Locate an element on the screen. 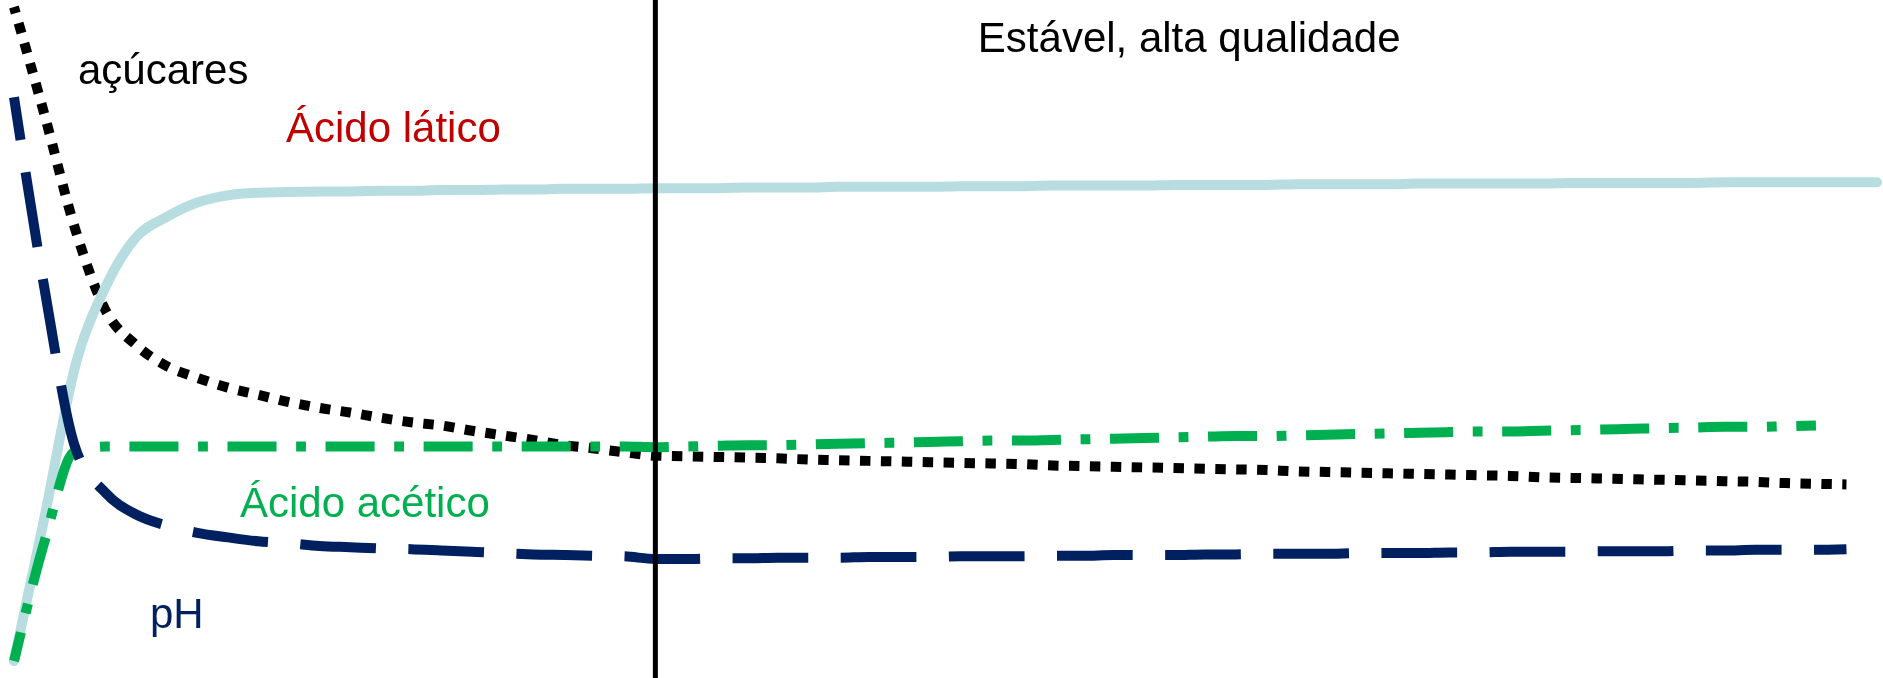 This screenshot has width=1883, height=678. annotation: Estável, alta qualidade is located at coordinates (1189, 37).